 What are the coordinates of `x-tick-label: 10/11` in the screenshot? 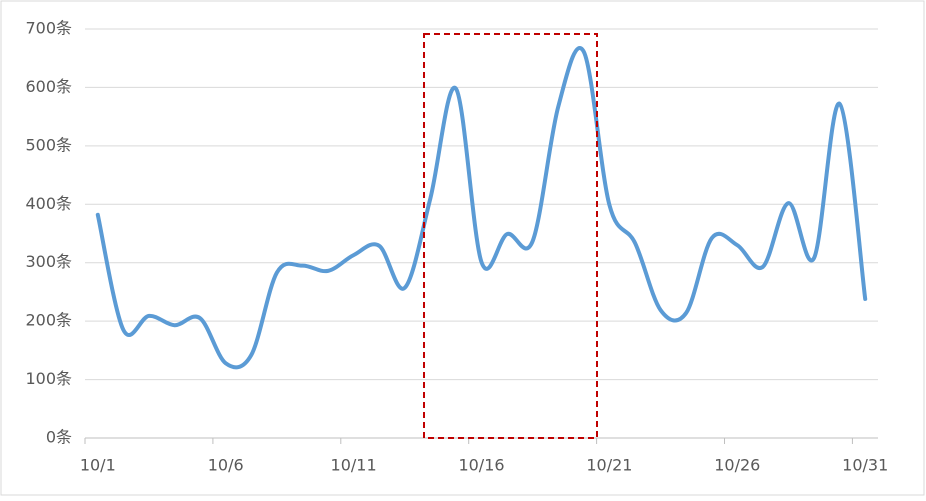 It's located at (354, 465).